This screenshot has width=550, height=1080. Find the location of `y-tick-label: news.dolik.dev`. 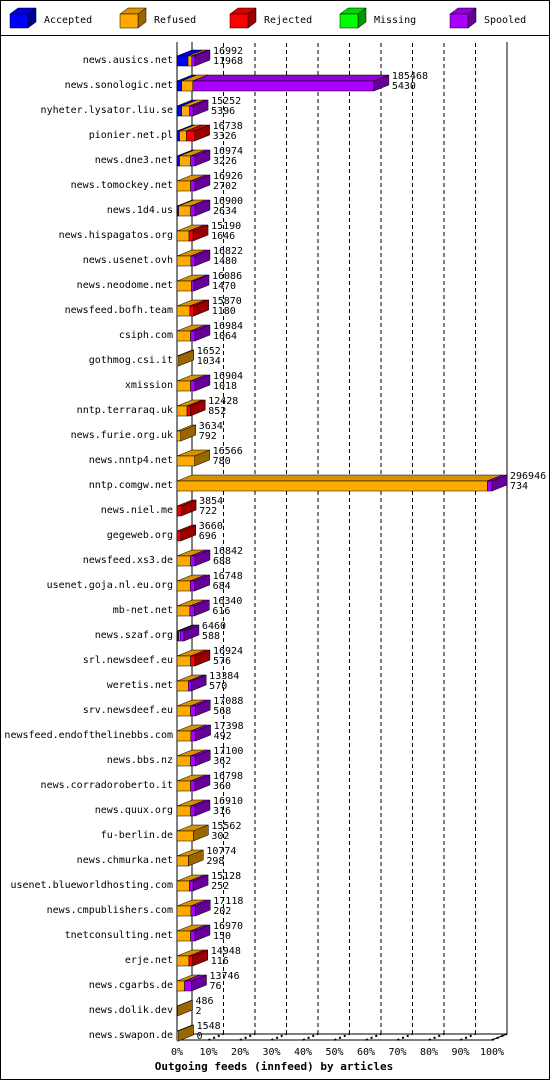

y-tick-label: news.dolik.dev is located at coordinates (131, 1010).